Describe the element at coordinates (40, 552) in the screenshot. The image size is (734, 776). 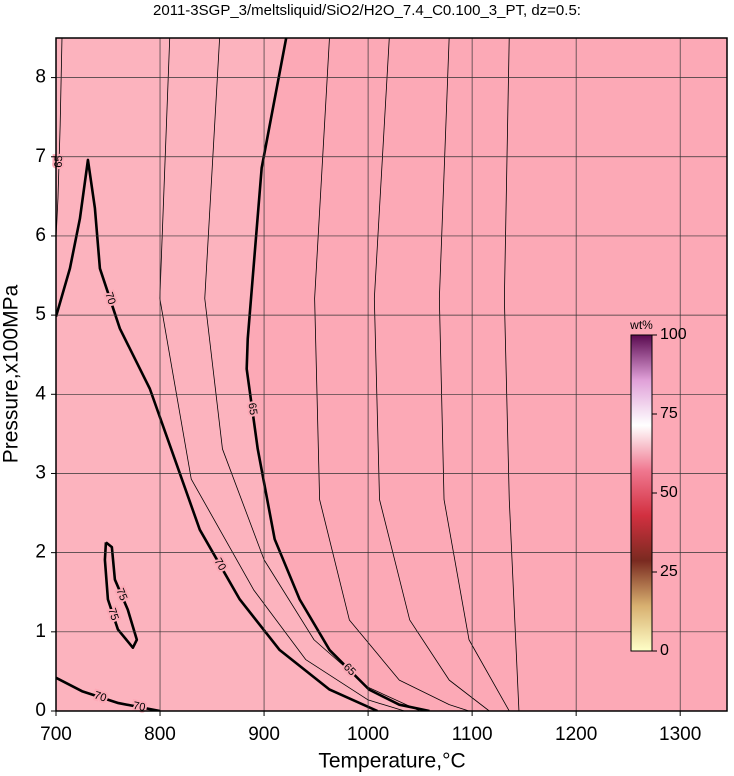
I see `y-tick-label: 2` at that location.